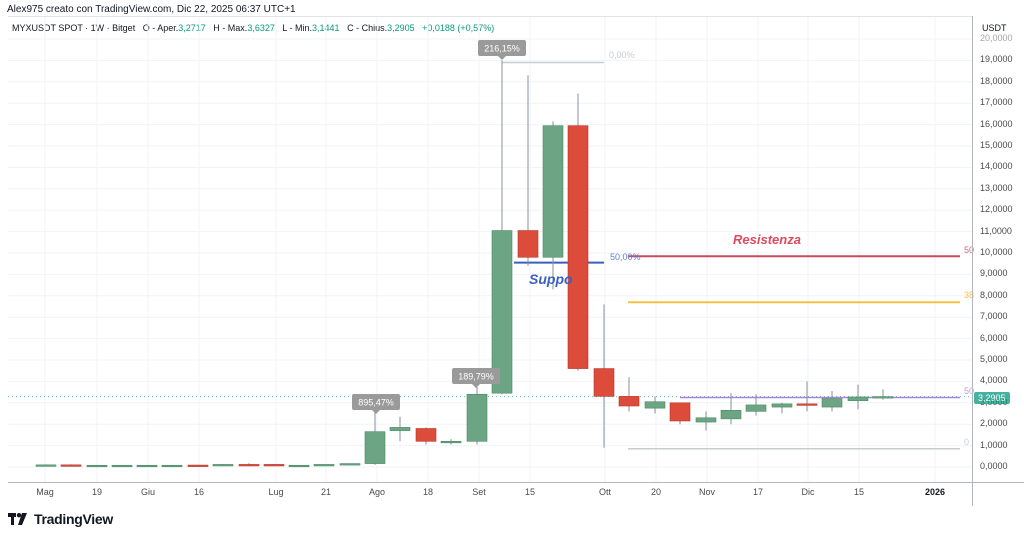 This screenshot has height=539, width=1024. I want to click on time-tick: Dic, so click(808, 492).